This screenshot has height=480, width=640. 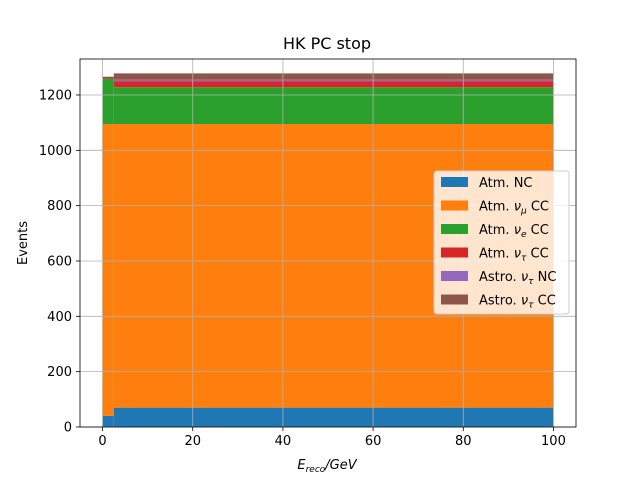 What do you see at coordinates (23, 243) in the screenshot?
I see `y-axis-label: Events` at bounding box center [23, 243].